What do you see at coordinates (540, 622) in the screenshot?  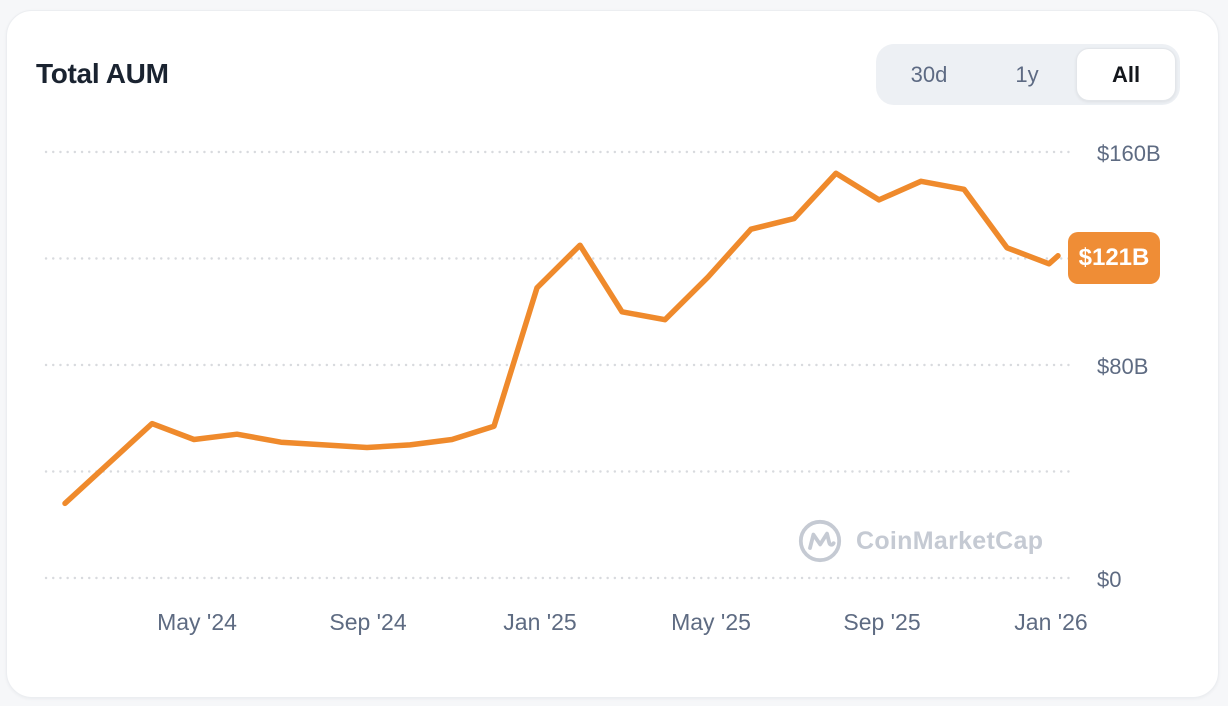 I see `x-axis-label: Jan '25` at bounding box center [540, 622].